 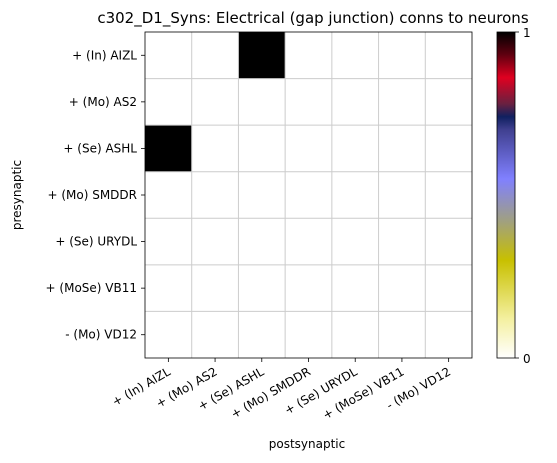 I want to click on y-tick-label: - (Mo) VD12, so click(x=101, y=335).